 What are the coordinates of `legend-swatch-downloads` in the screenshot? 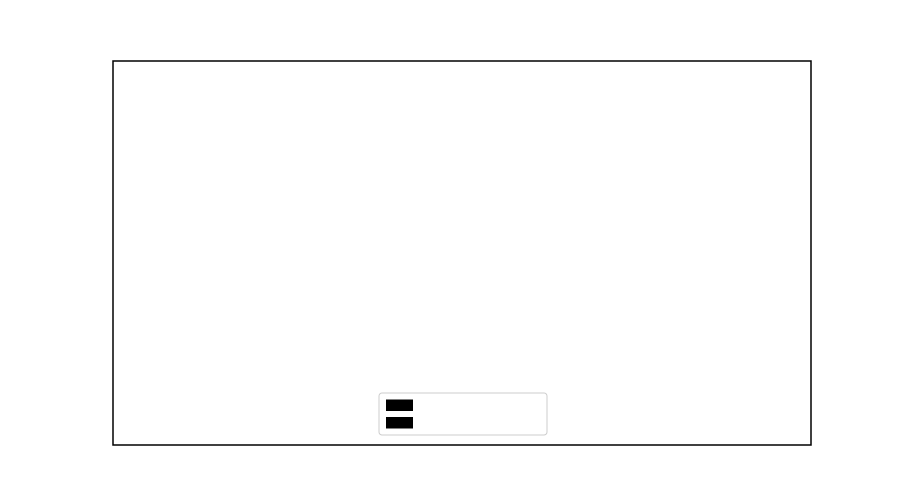 It's located at (399, 423).